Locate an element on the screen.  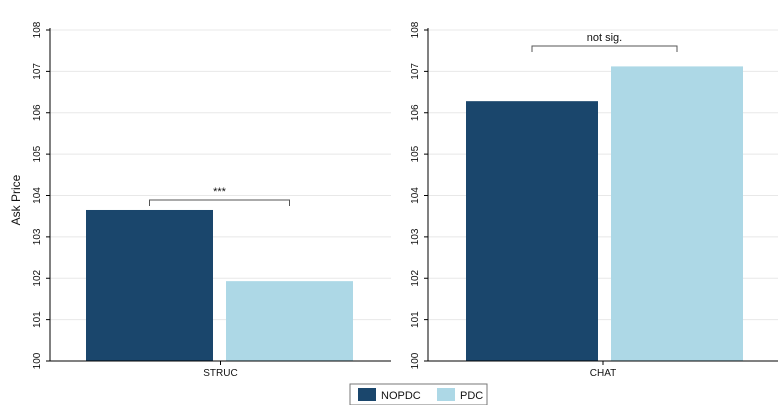
significance-label: *** is located at coordinates (220, 192).